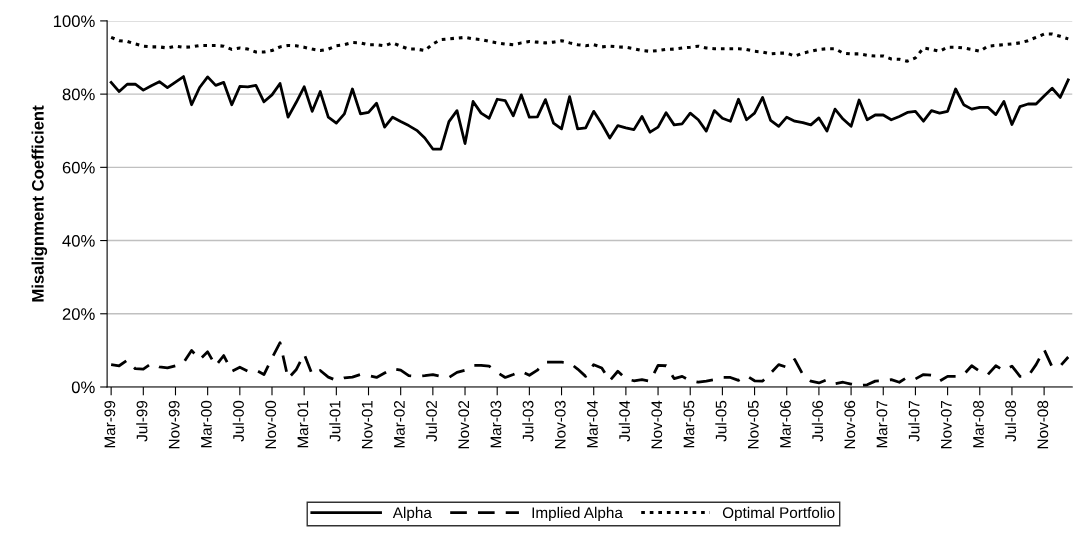 The image size is (1082, 536). Describe the element at coordinates (592, 424) in the screenshot. I see `x-tick-label: Mar-04` at that location.